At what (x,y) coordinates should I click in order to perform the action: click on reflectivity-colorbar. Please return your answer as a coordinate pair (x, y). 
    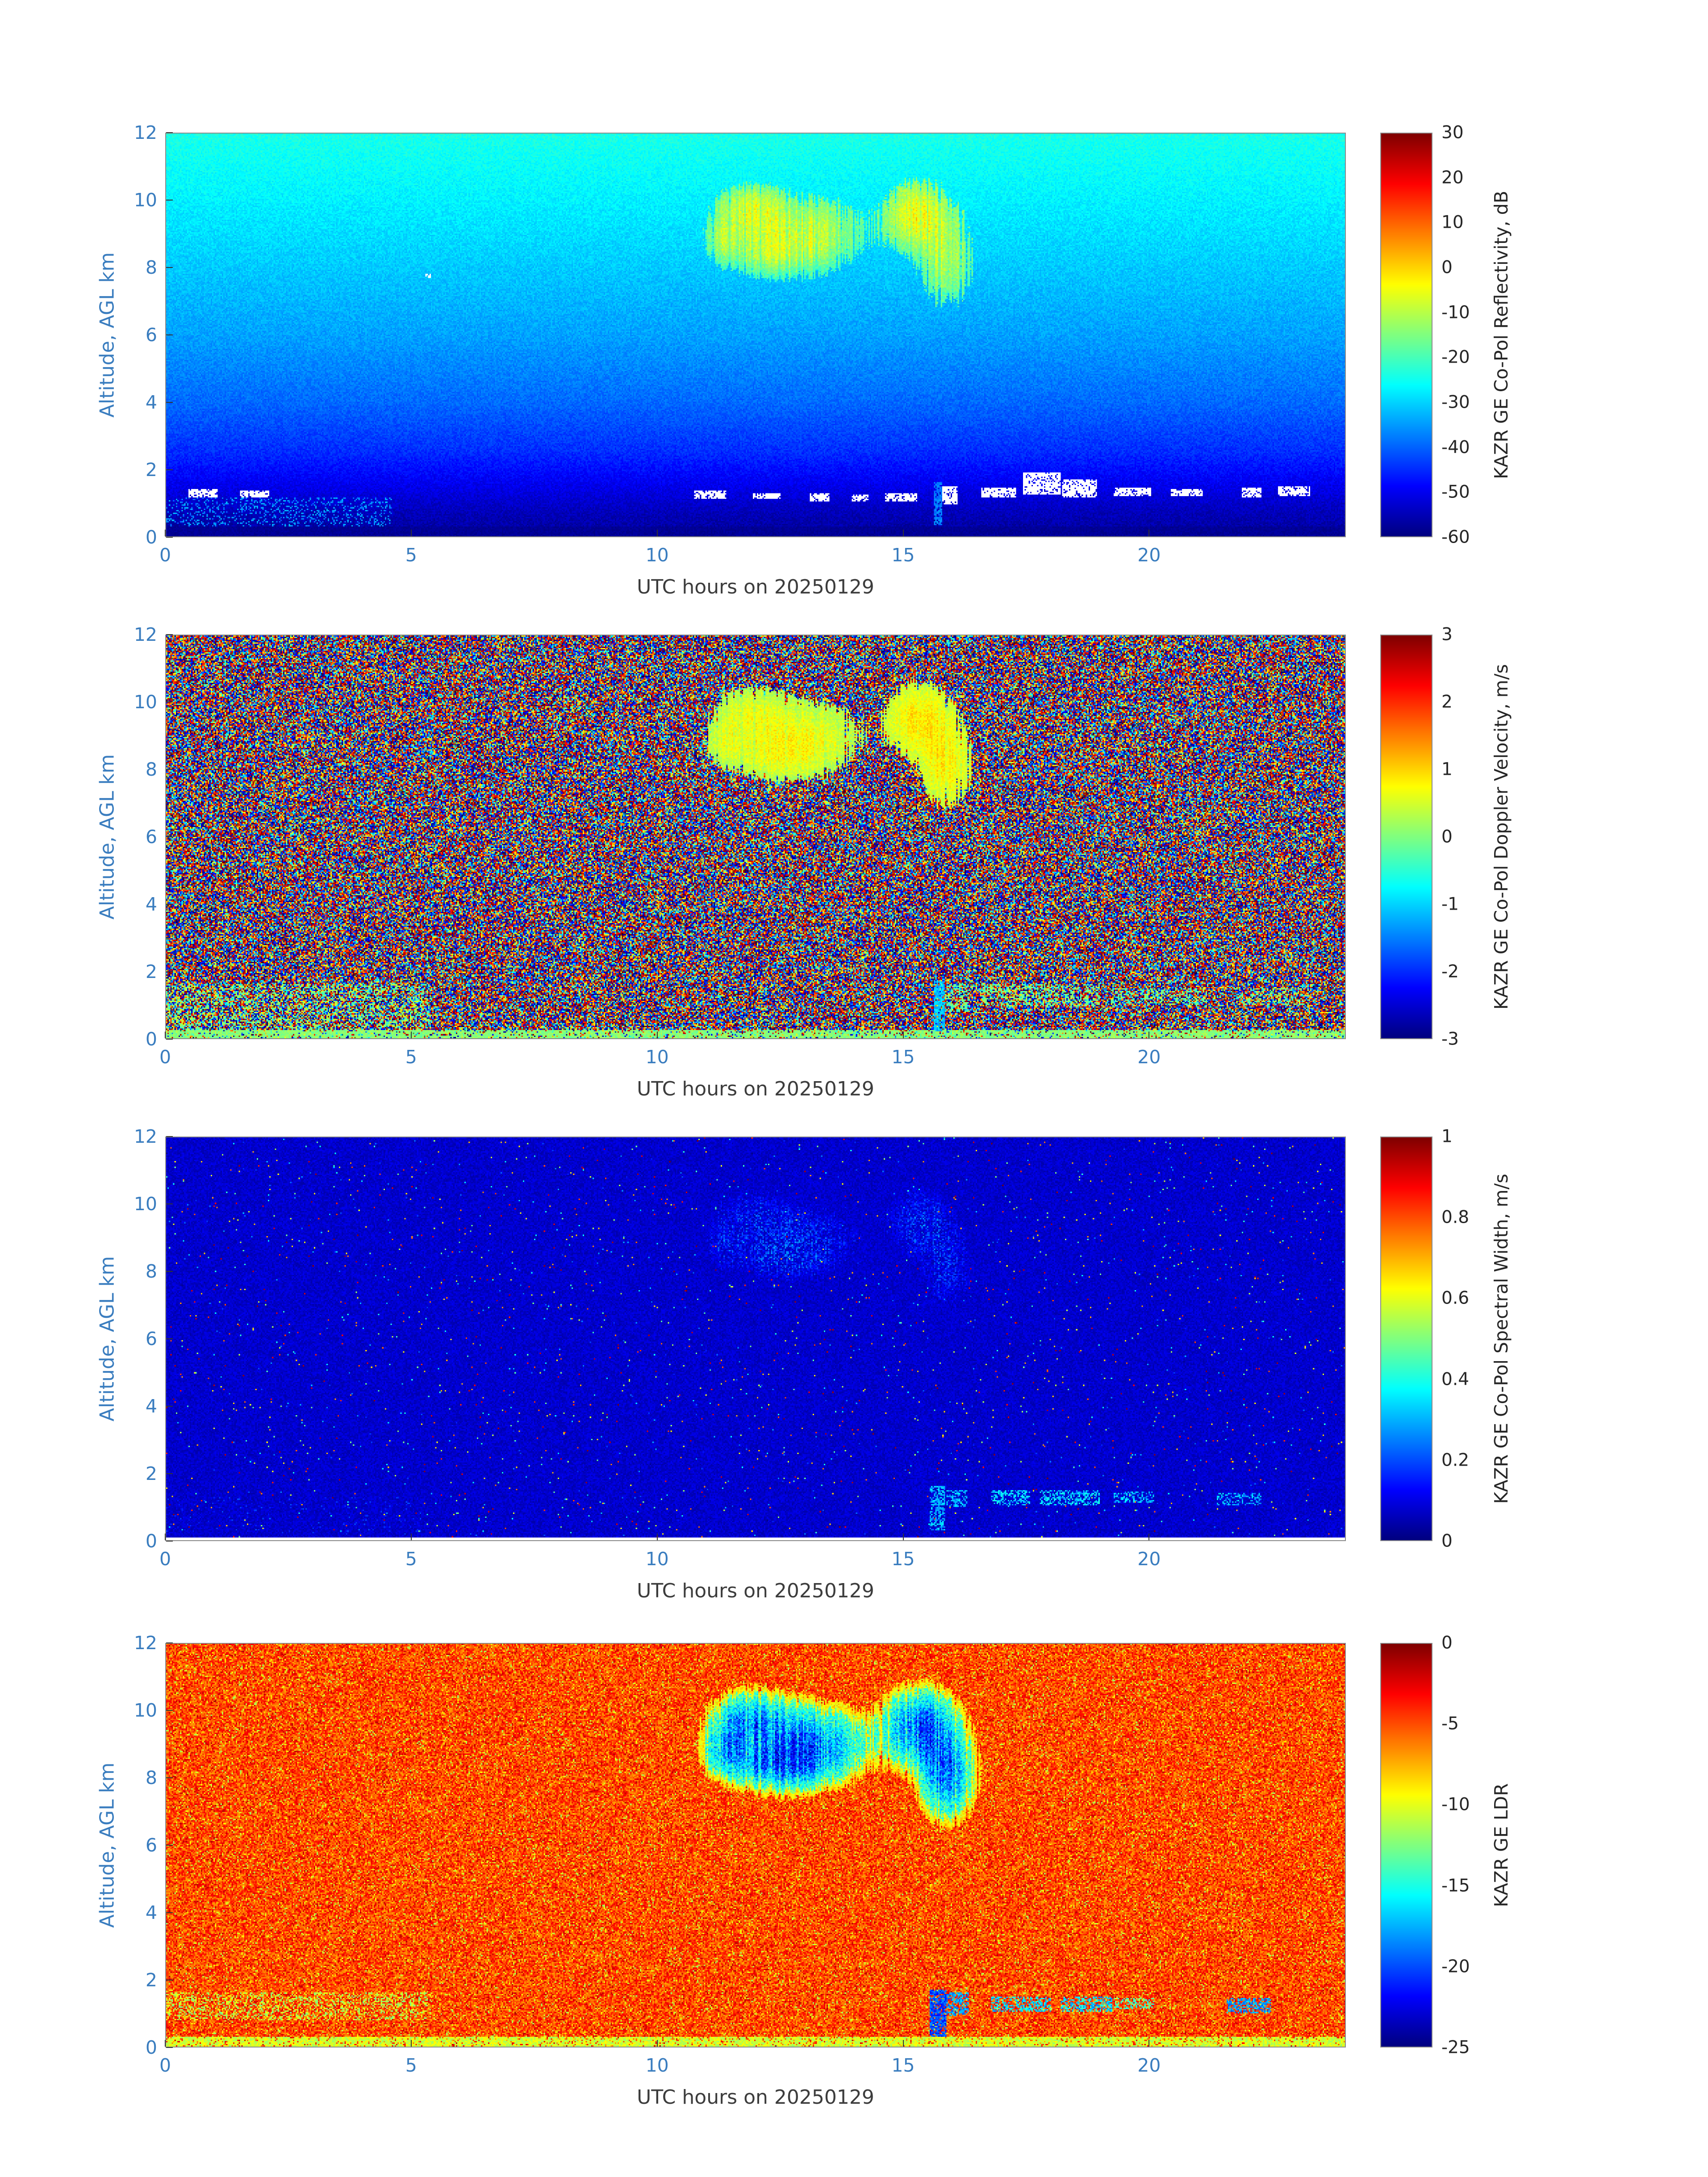
    Looking at the image, I should click on (1406, 335).